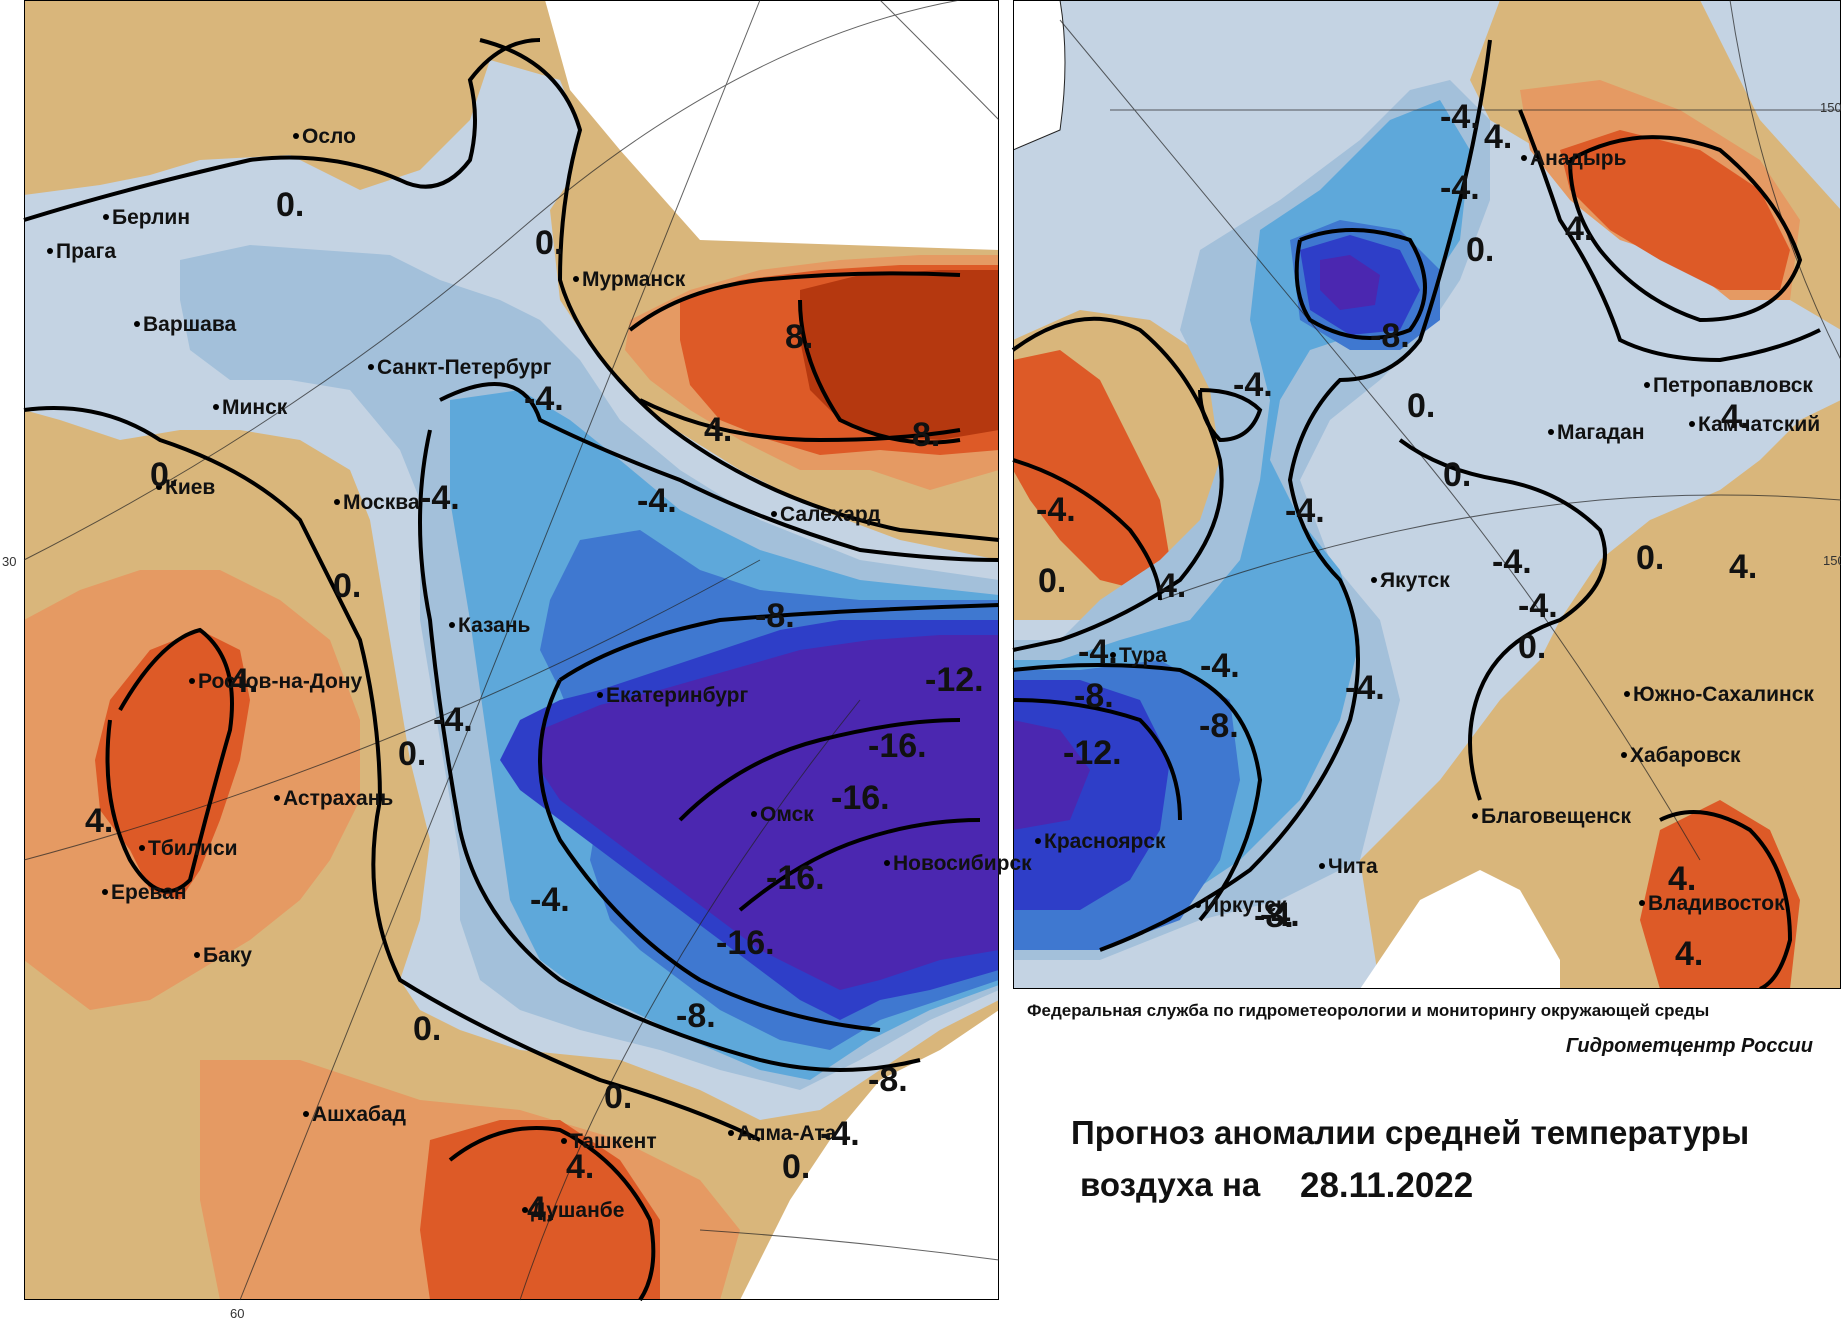  What do you see at coordinates (1245, 905) in the screenshot?
I see `city-label-irkutsk: Иркутск` at bounding box center [1245, 905].